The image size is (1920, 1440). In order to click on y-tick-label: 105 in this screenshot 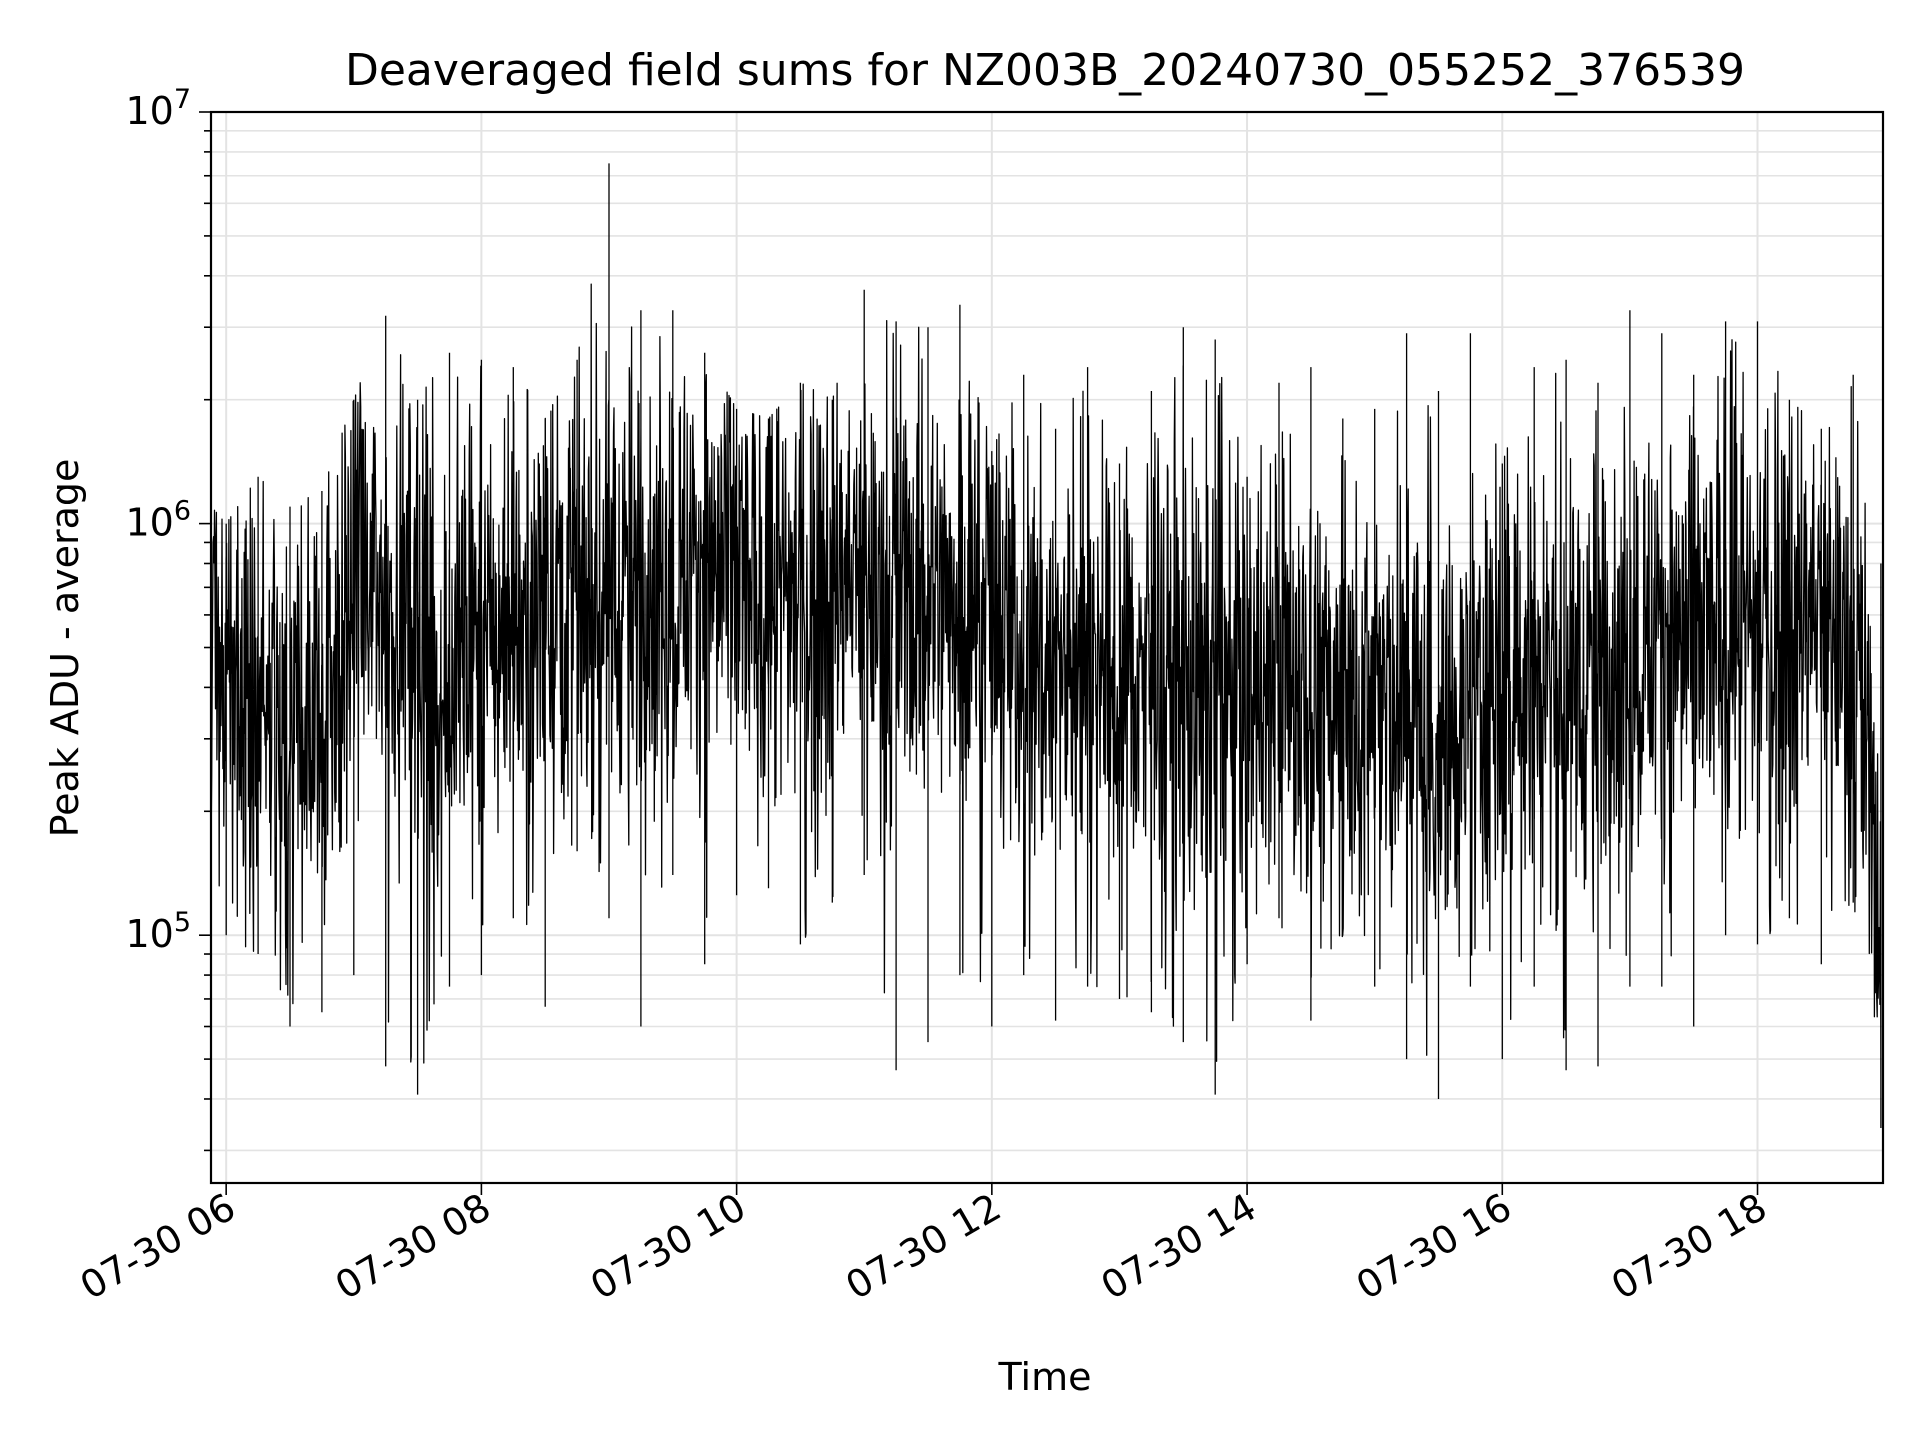, I will do `click(158, 931)`.